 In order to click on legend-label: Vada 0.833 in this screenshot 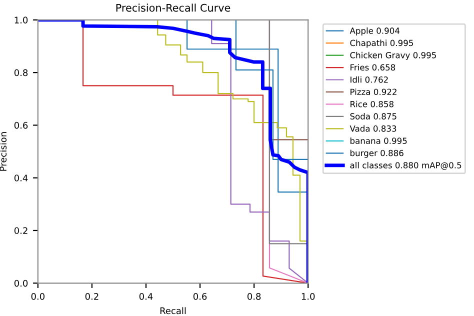, I will do `click(373, 128)`.